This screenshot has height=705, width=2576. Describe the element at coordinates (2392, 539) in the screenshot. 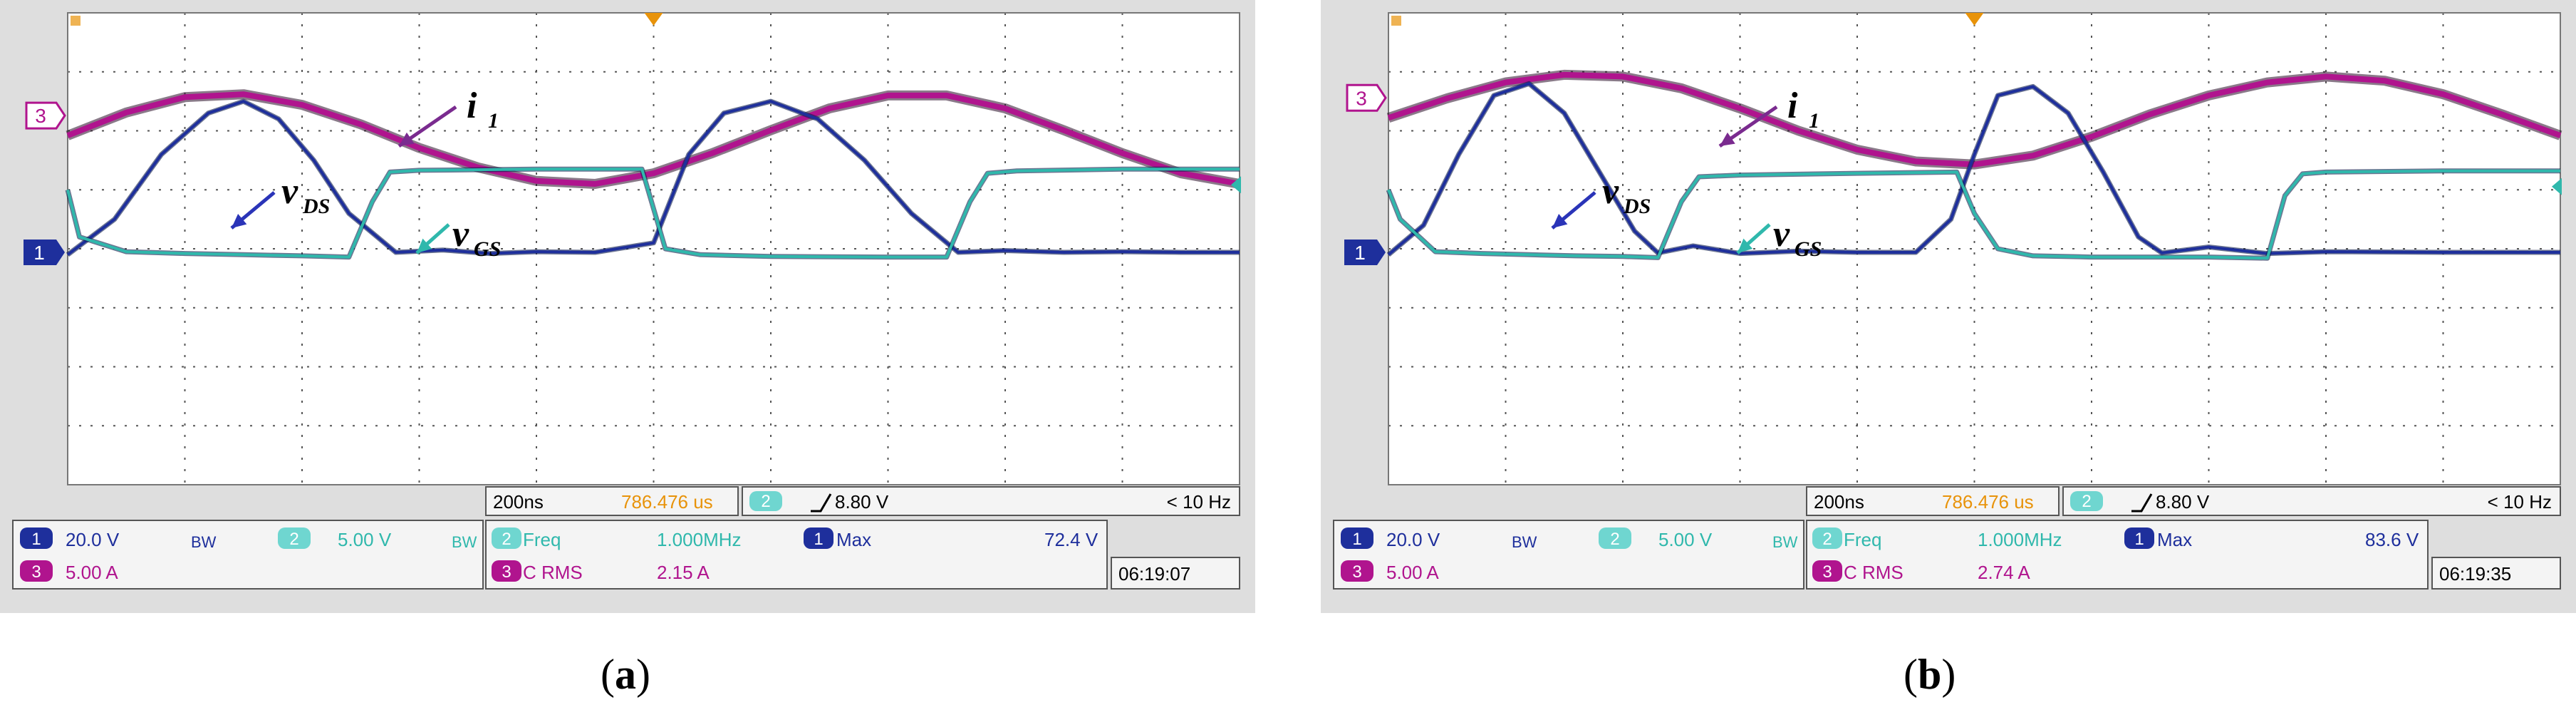

I see `meas2-value: 83.6 V` at that location.